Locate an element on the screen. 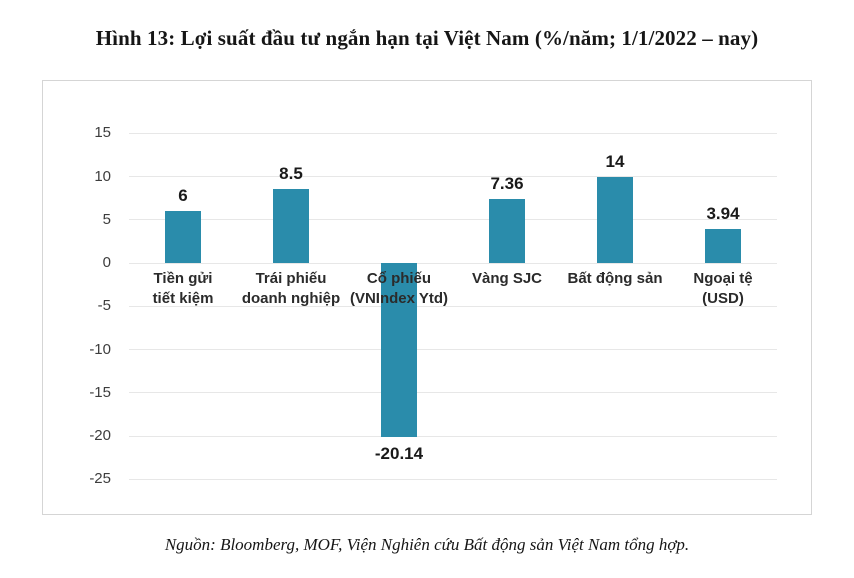 Image resolution: width=854 pixels, height=578 pixels. y-axis-tick-label: 15 is located at coordinates (102, 133).